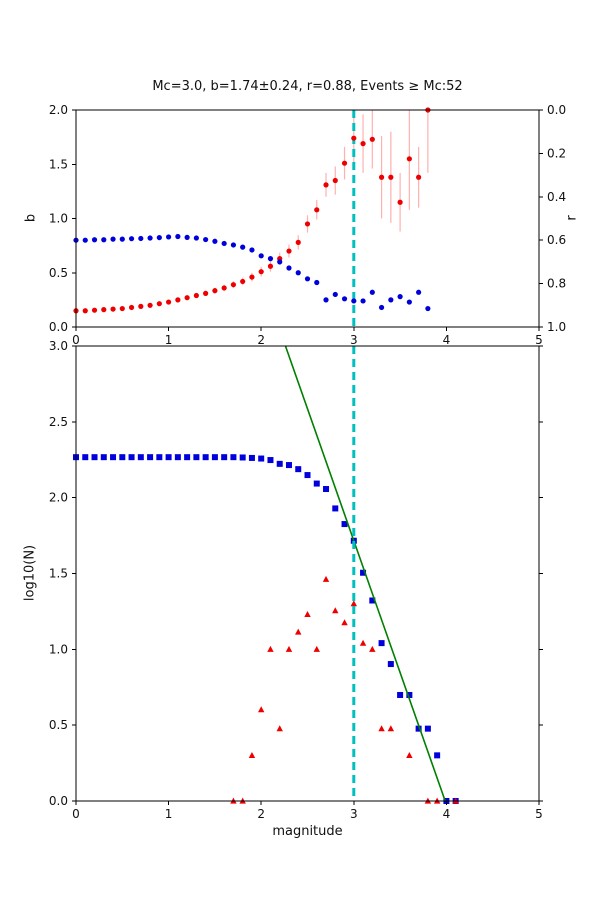 This screenshot has height=900, width=600. Describe the element at coordinates (58, 273) in the screenshot. I see `tick-label: 0.5` at that location.